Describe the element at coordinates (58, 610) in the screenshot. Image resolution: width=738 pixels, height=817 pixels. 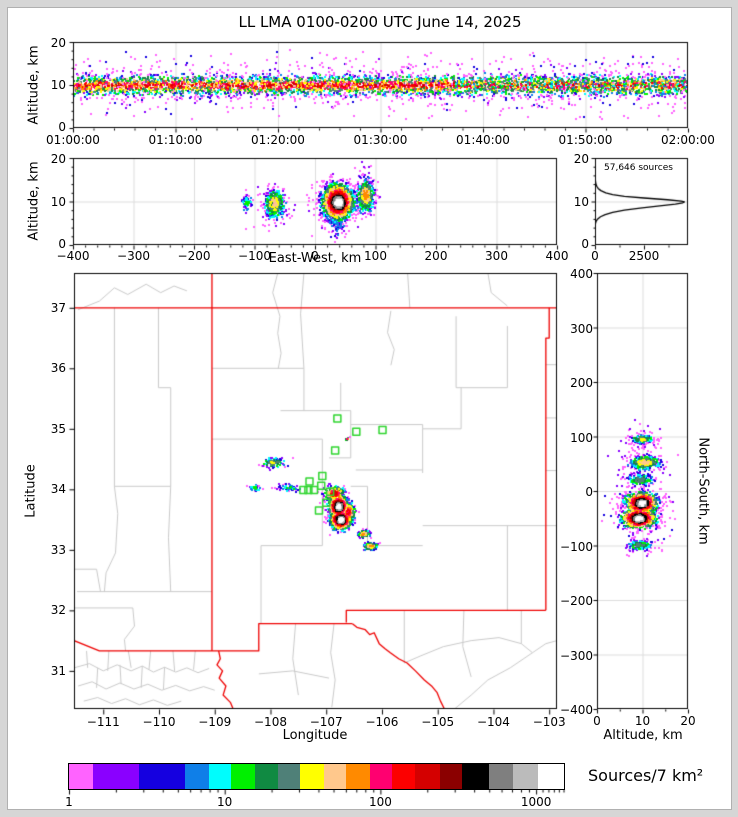
I see `tick-label: 32` at that location.